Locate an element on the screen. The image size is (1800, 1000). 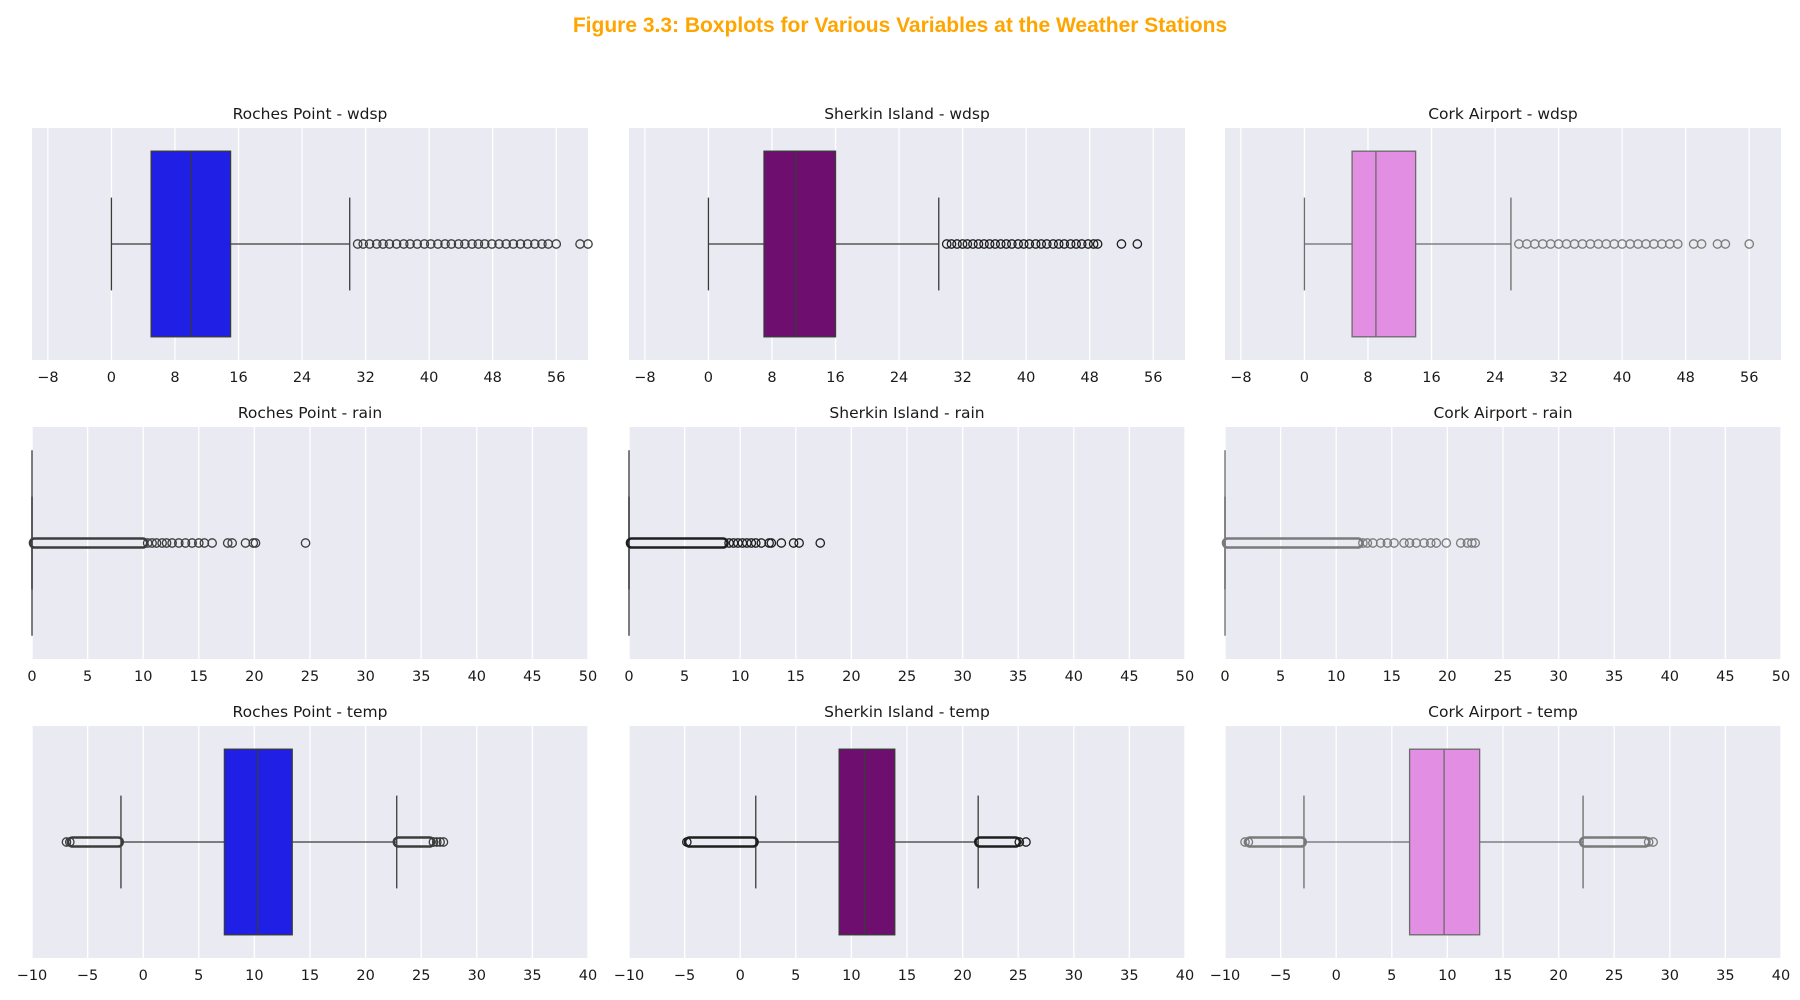
x-tick-label: 50 is located at coordinates (1185, 677).